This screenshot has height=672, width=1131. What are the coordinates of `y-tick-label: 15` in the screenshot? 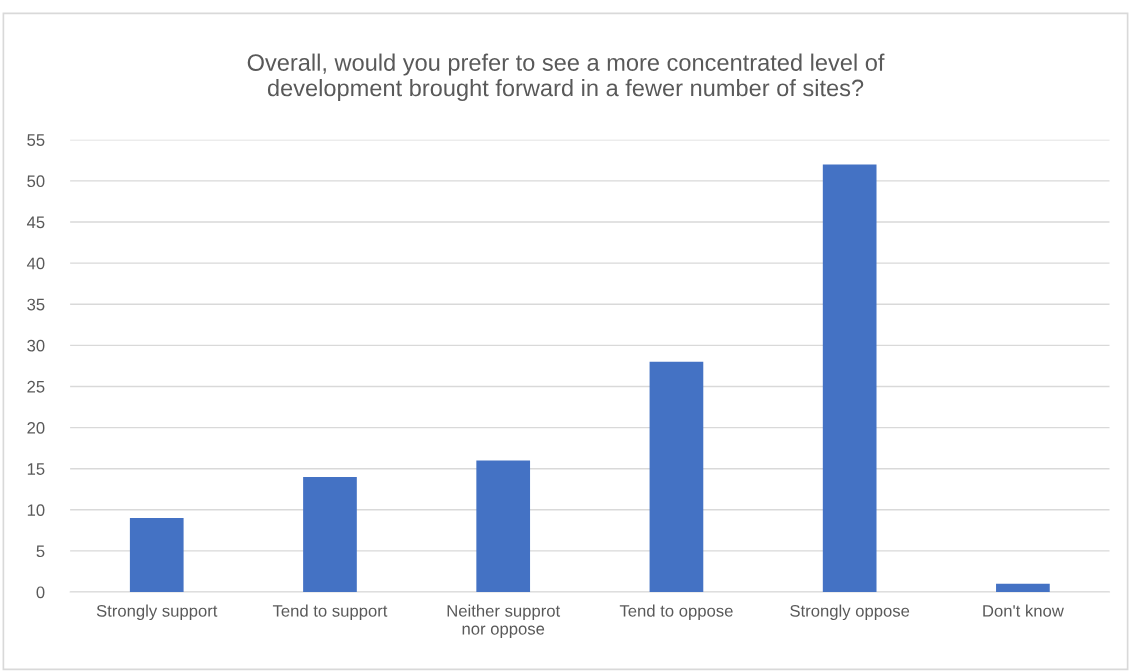 It's located at (36, 469).